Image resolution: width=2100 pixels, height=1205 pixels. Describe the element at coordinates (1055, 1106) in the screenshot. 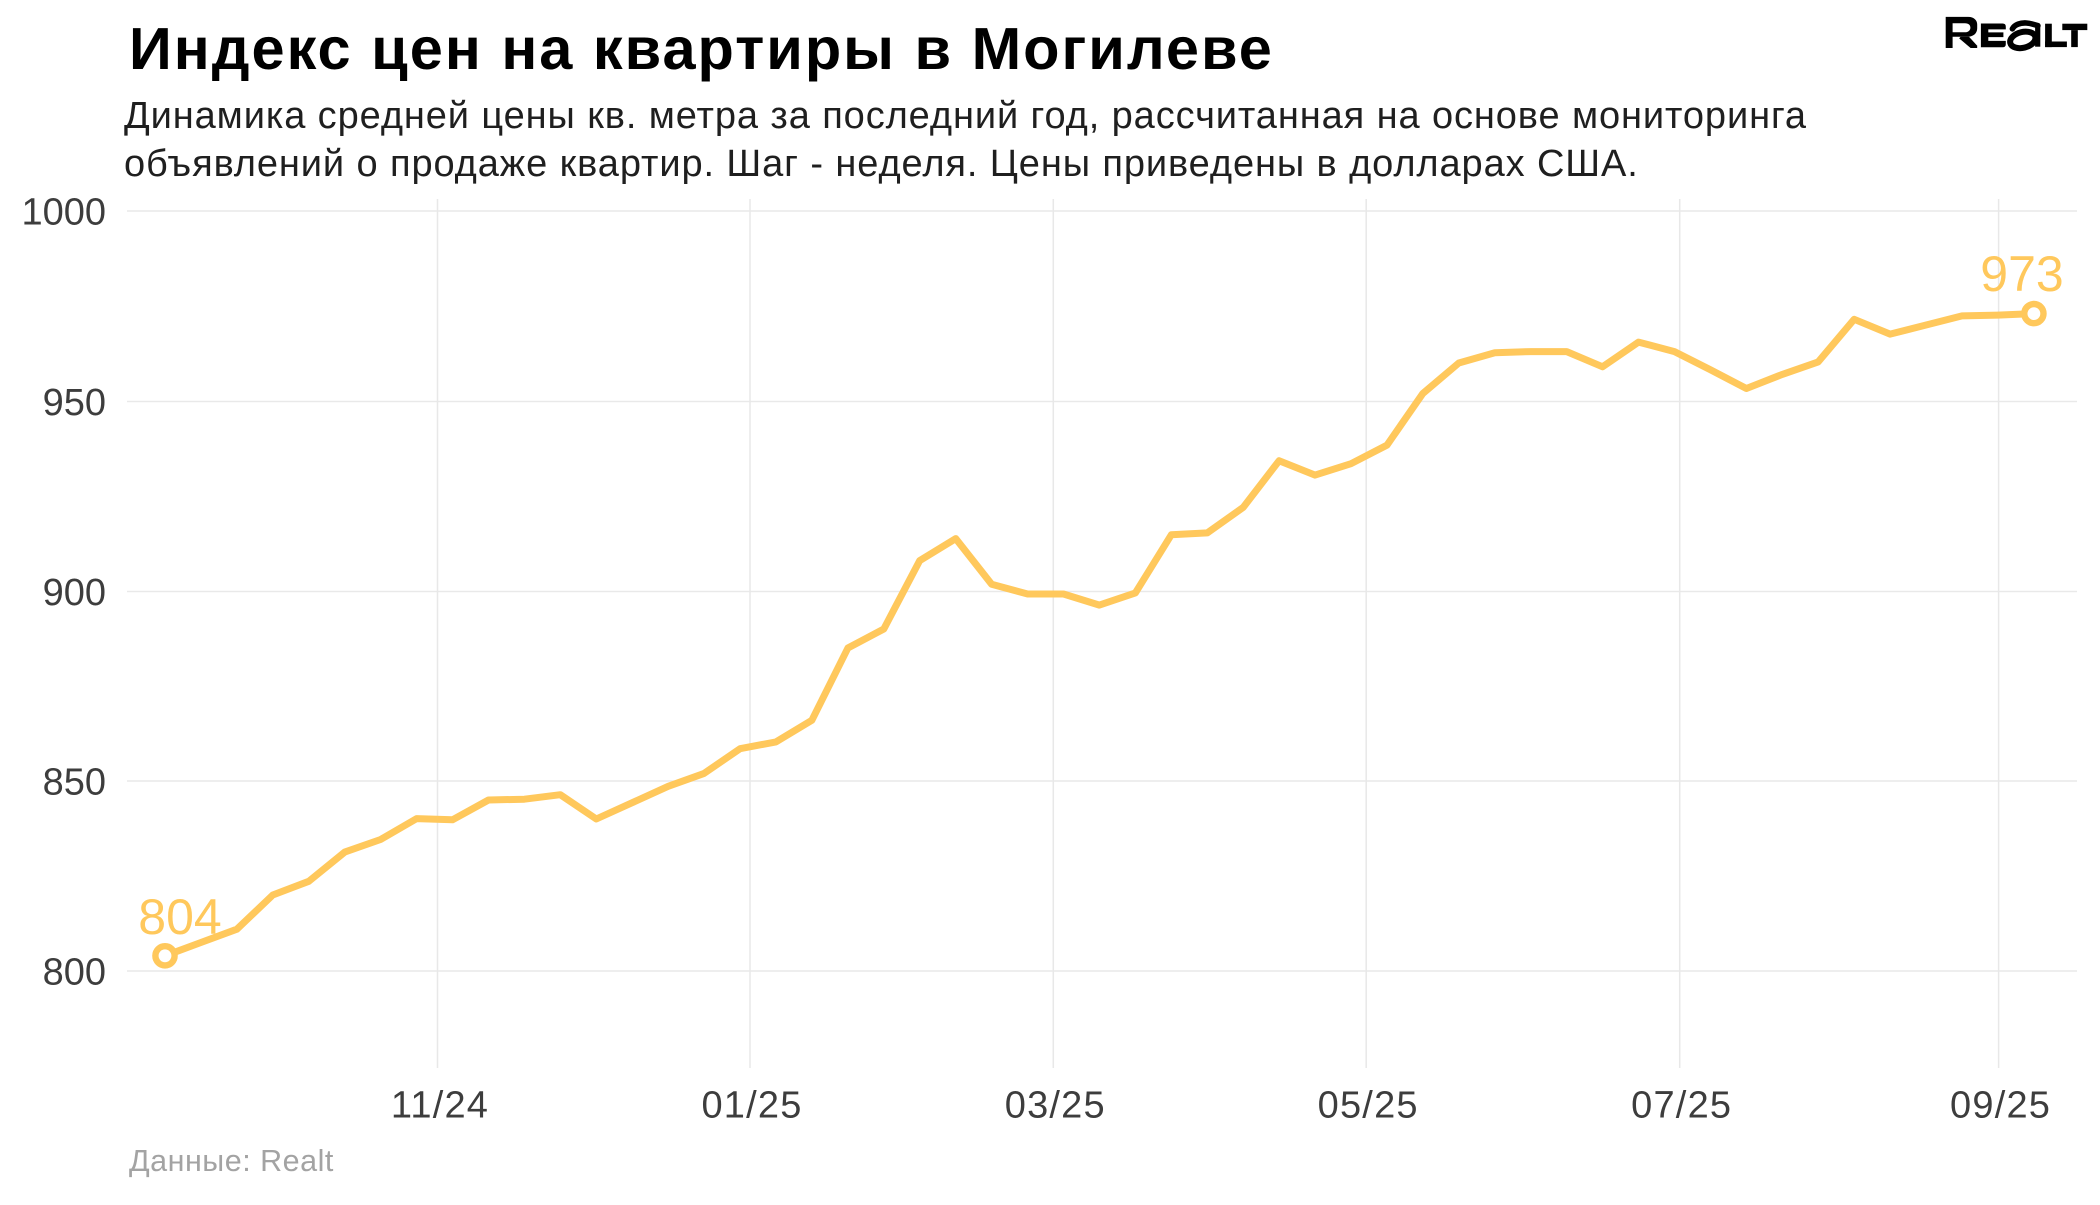

I see `svg-text: 03/25` at that location.